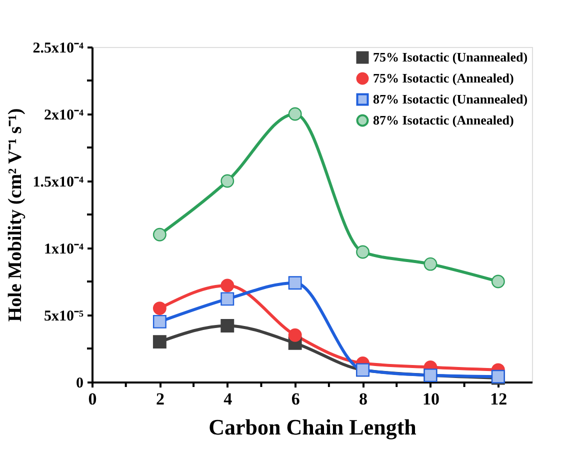 The height and width of the screenshot is (450, 577). What do you see at coordinates (363, 399) in the screenshot?
I see `x-tick-label: 8` at bounding box center [363, 399].